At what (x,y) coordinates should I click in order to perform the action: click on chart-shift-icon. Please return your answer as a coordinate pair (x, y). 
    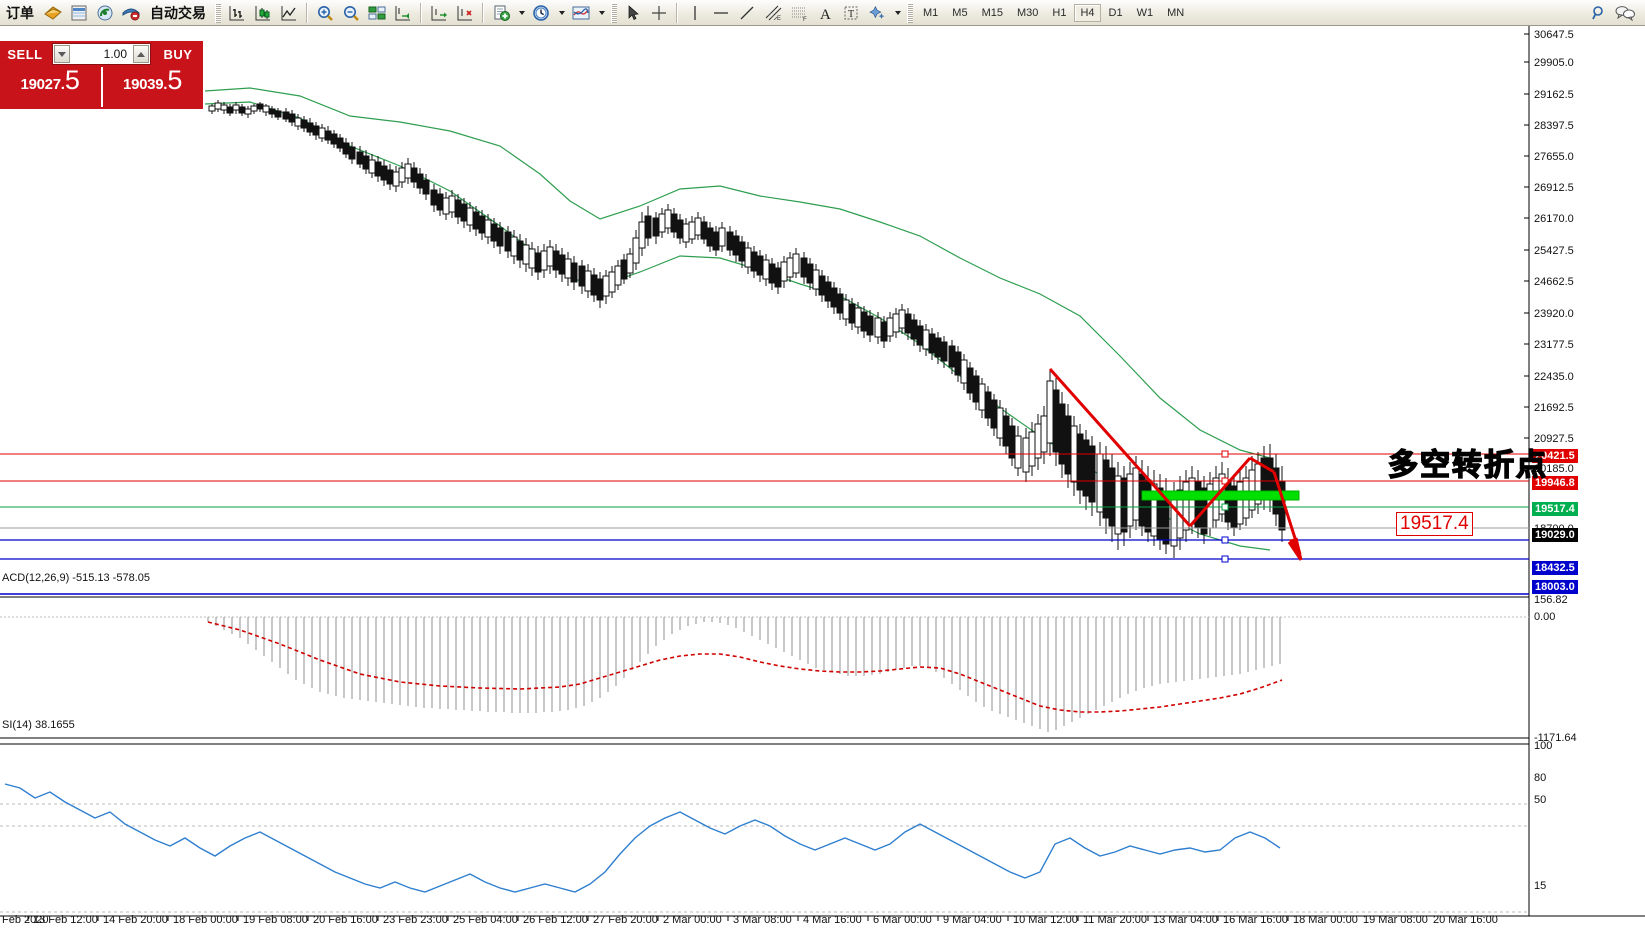
    Looking at the image, I should click on (465, 13).